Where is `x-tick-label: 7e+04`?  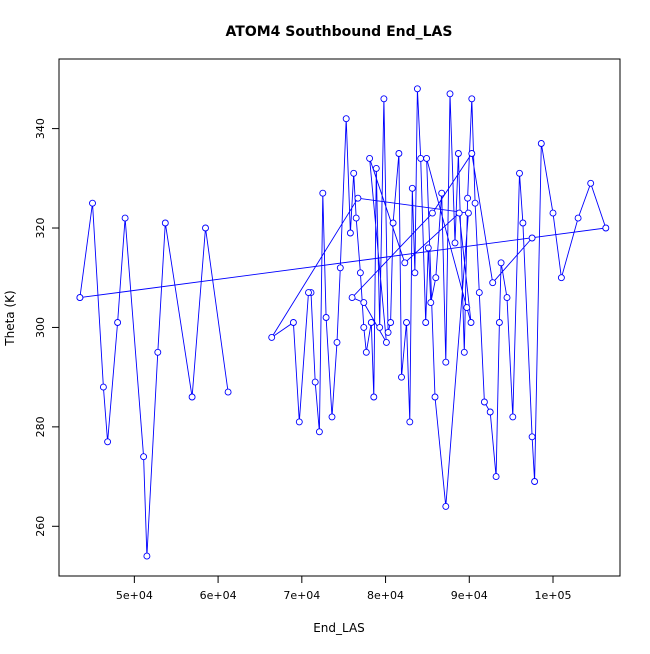 x-tick-label: 7e+04 is located at coordinates (301, 595).